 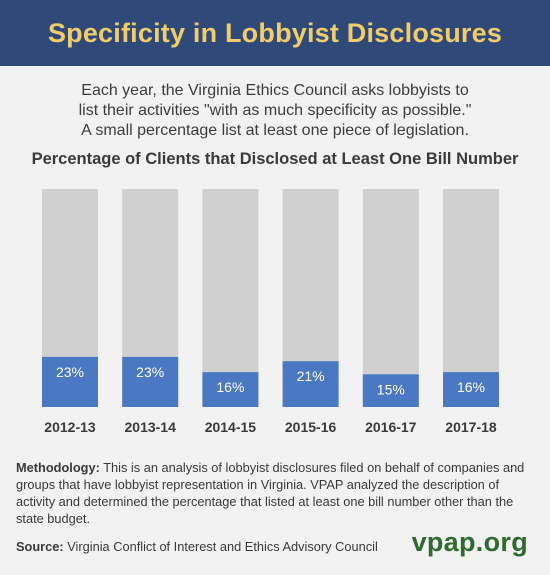 What do you see at coordinates (391, 427) in the screenshot?
I see `x-tick-label: 2016-17` at bounding box center [391, 427].